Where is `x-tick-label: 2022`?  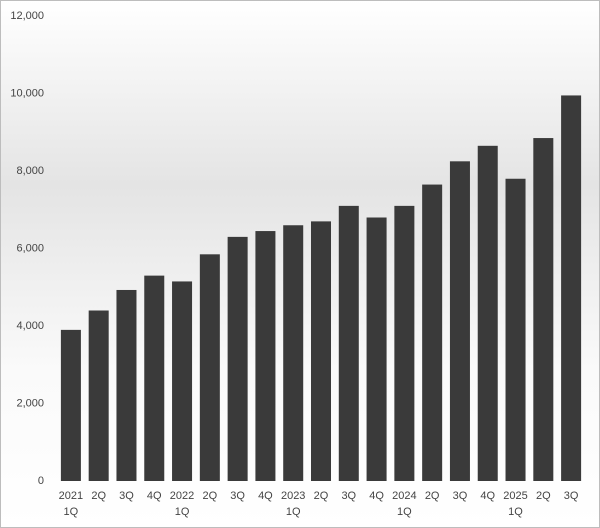
x-tick-label: 2022 is located at coordinates (182, 496).